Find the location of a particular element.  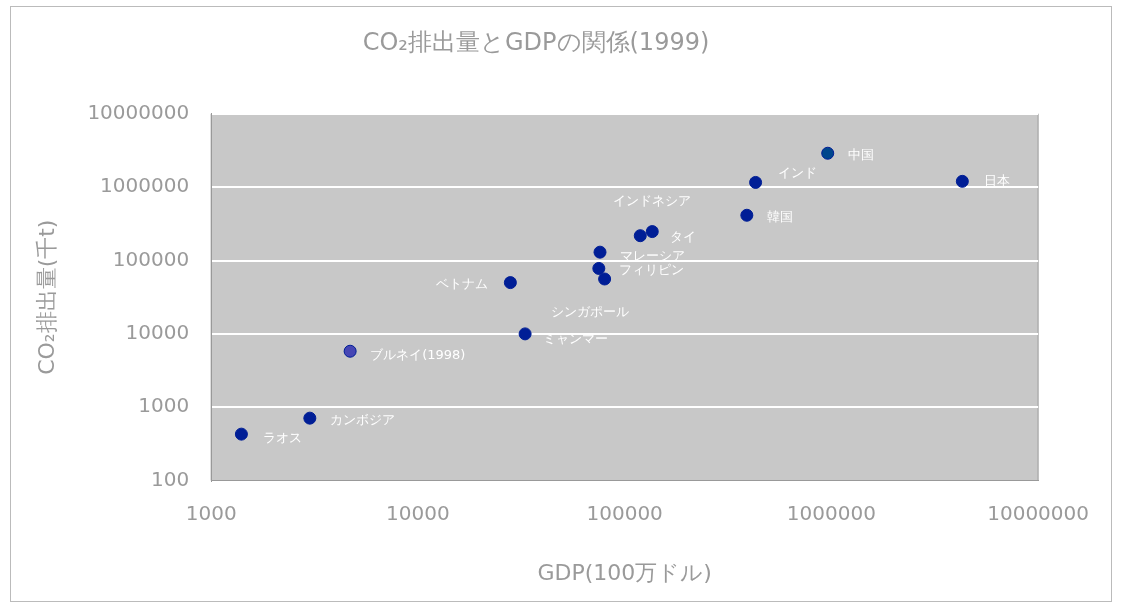

x-axis-title: GDP(100万ドル) is located at coordinates (624, 572).